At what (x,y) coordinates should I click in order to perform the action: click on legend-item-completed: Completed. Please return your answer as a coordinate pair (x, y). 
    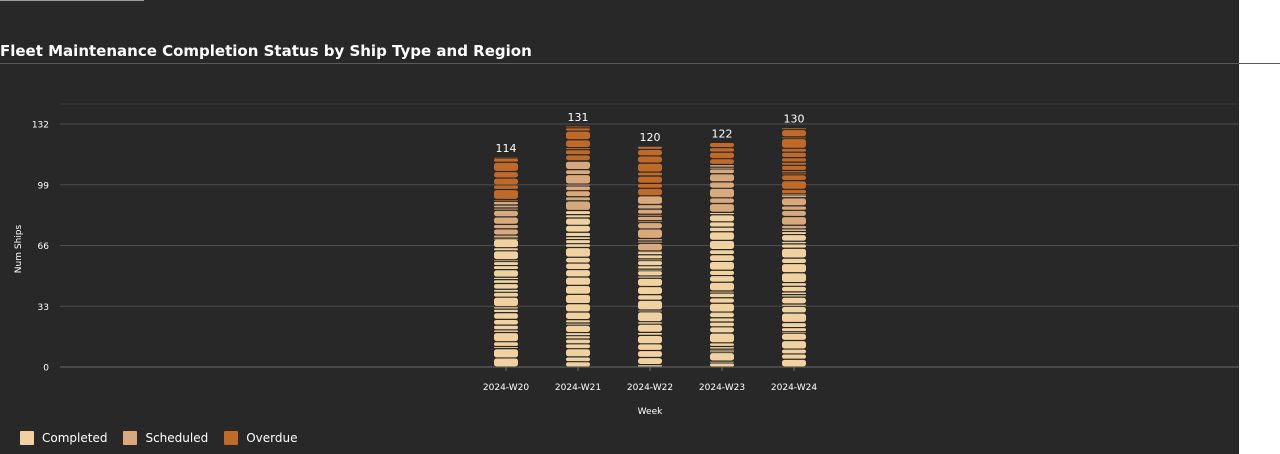
    Looking at the image, I should click on (63, 438).